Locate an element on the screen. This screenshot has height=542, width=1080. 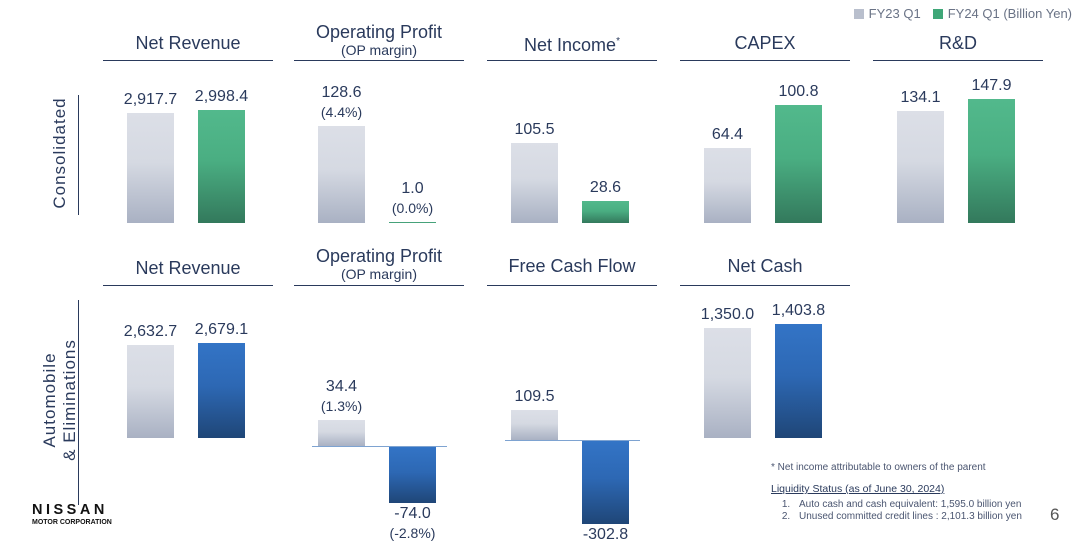
value-label: 105.5 is located at coordinates (534, 129).